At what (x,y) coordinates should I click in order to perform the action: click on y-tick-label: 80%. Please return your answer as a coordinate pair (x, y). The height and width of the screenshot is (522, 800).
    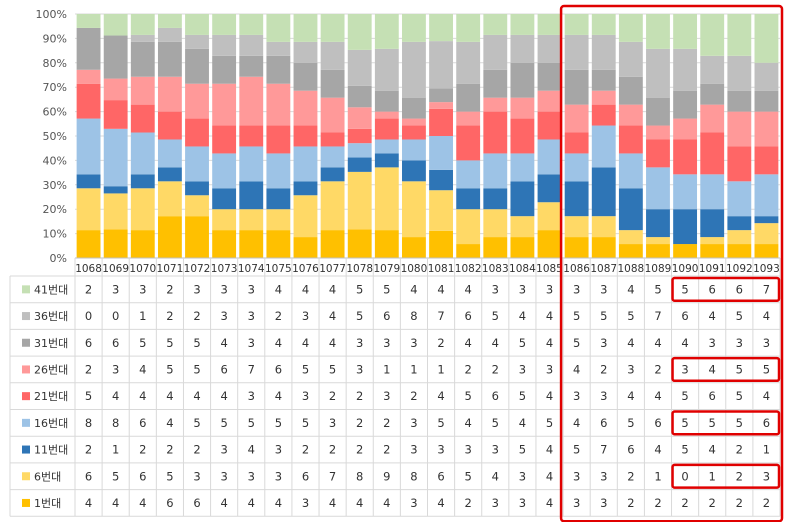
    Looking at the image, I should click on (55, 63).